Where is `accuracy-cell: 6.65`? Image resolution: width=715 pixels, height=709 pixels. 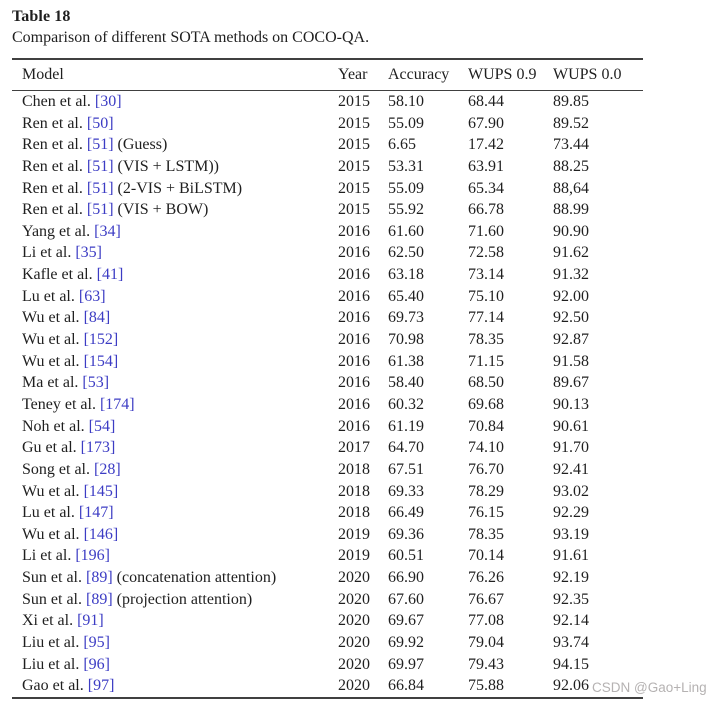
accuracy-cell: 6.65 is located at coordinates (402, 145).